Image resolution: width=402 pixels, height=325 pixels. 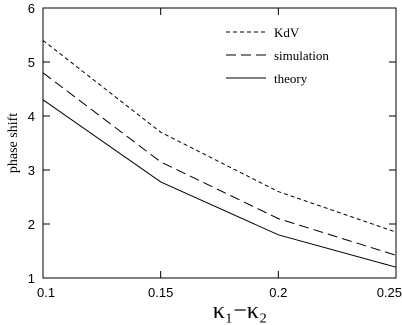 I want to click on legend-label-KdV: KdV, so click(x=287, y=32).